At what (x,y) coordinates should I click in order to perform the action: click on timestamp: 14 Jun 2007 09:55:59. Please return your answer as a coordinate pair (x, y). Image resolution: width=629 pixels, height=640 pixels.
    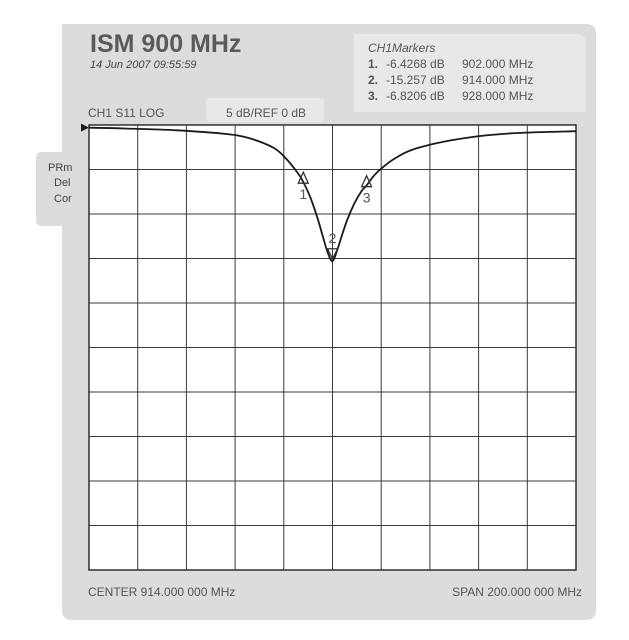
    Looking at the image, I should click on (143, 65).